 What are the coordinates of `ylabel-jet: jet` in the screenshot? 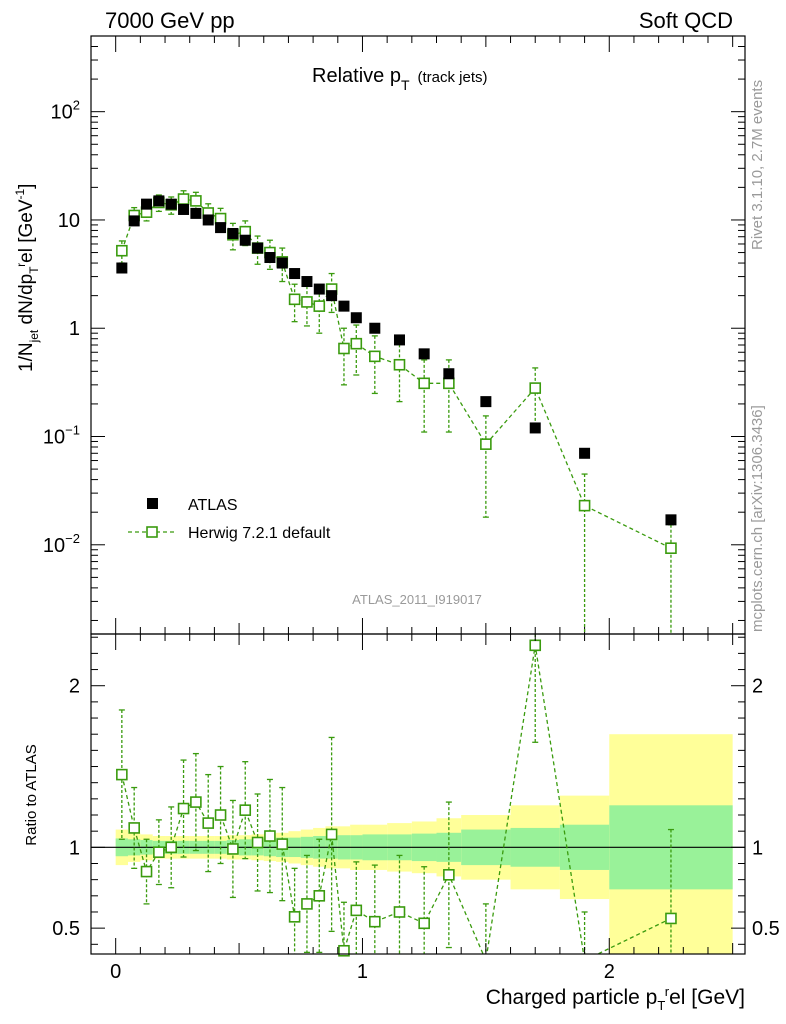 It's located at (34, 336).